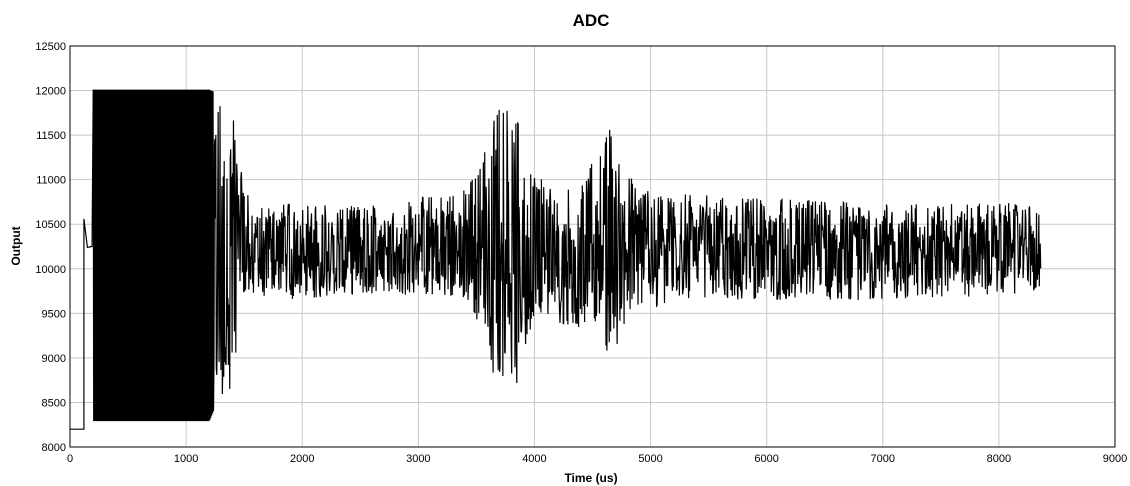  I want to click on x-tick-label: 4000, so click(534, 459).